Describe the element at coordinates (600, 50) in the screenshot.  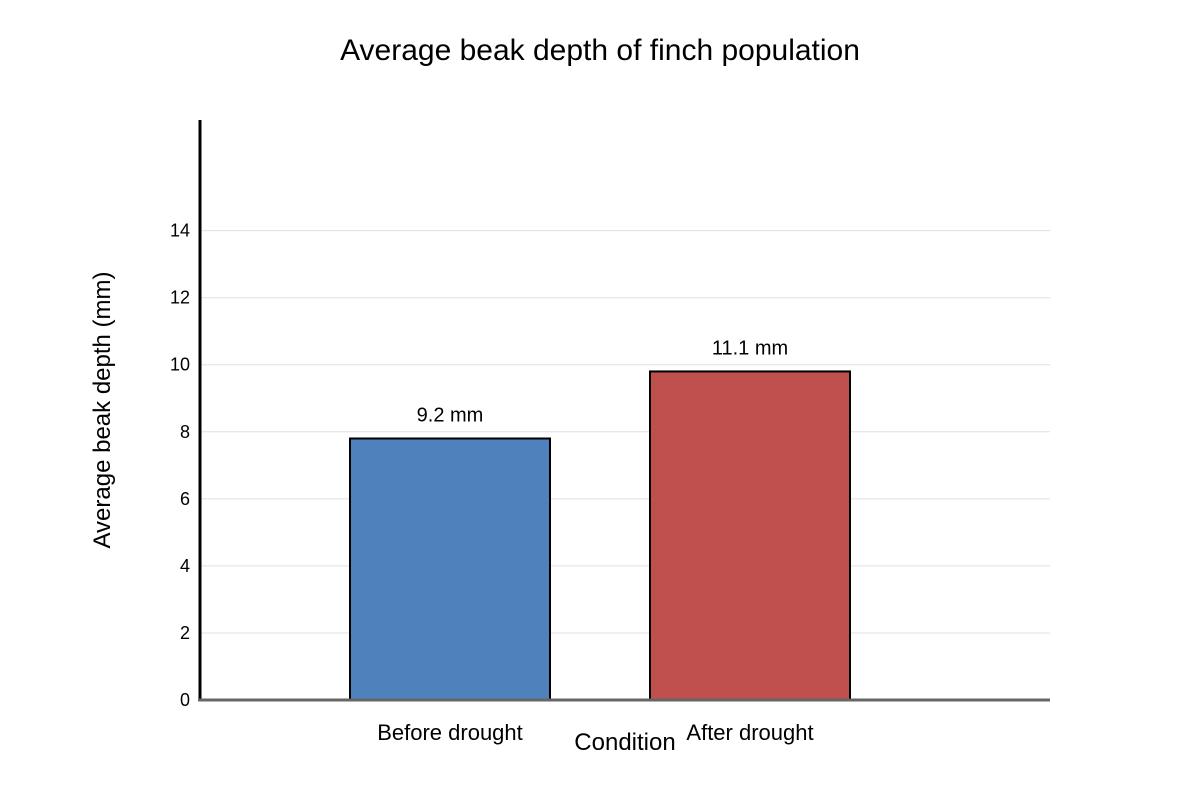
I see `chart-title: Average beak depth of finch population` at that location.